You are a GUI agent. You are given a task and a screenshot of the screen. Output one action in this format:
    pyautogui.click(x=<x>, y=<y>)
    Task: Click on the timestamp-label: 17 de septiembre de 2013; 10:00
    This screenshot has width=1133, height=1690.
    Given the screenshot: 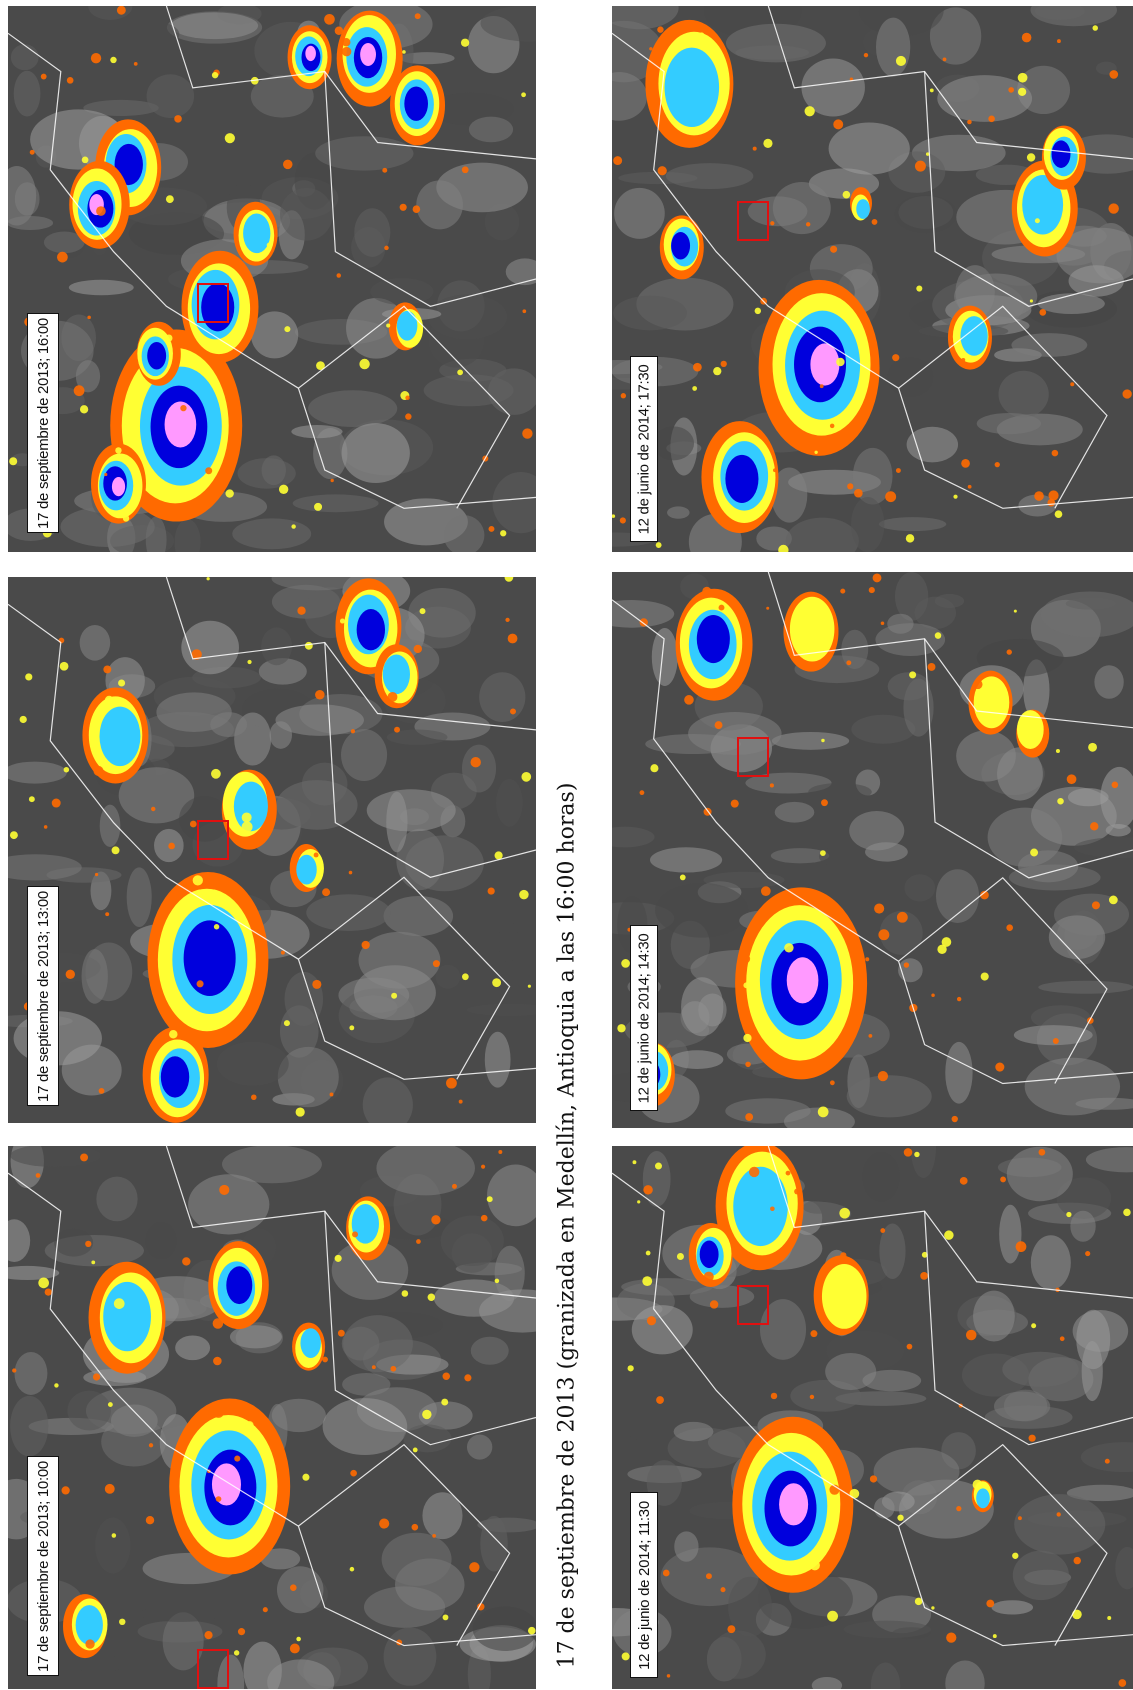 What is the action you would take?
    pyautogui.click(x=43, y=1566)
    